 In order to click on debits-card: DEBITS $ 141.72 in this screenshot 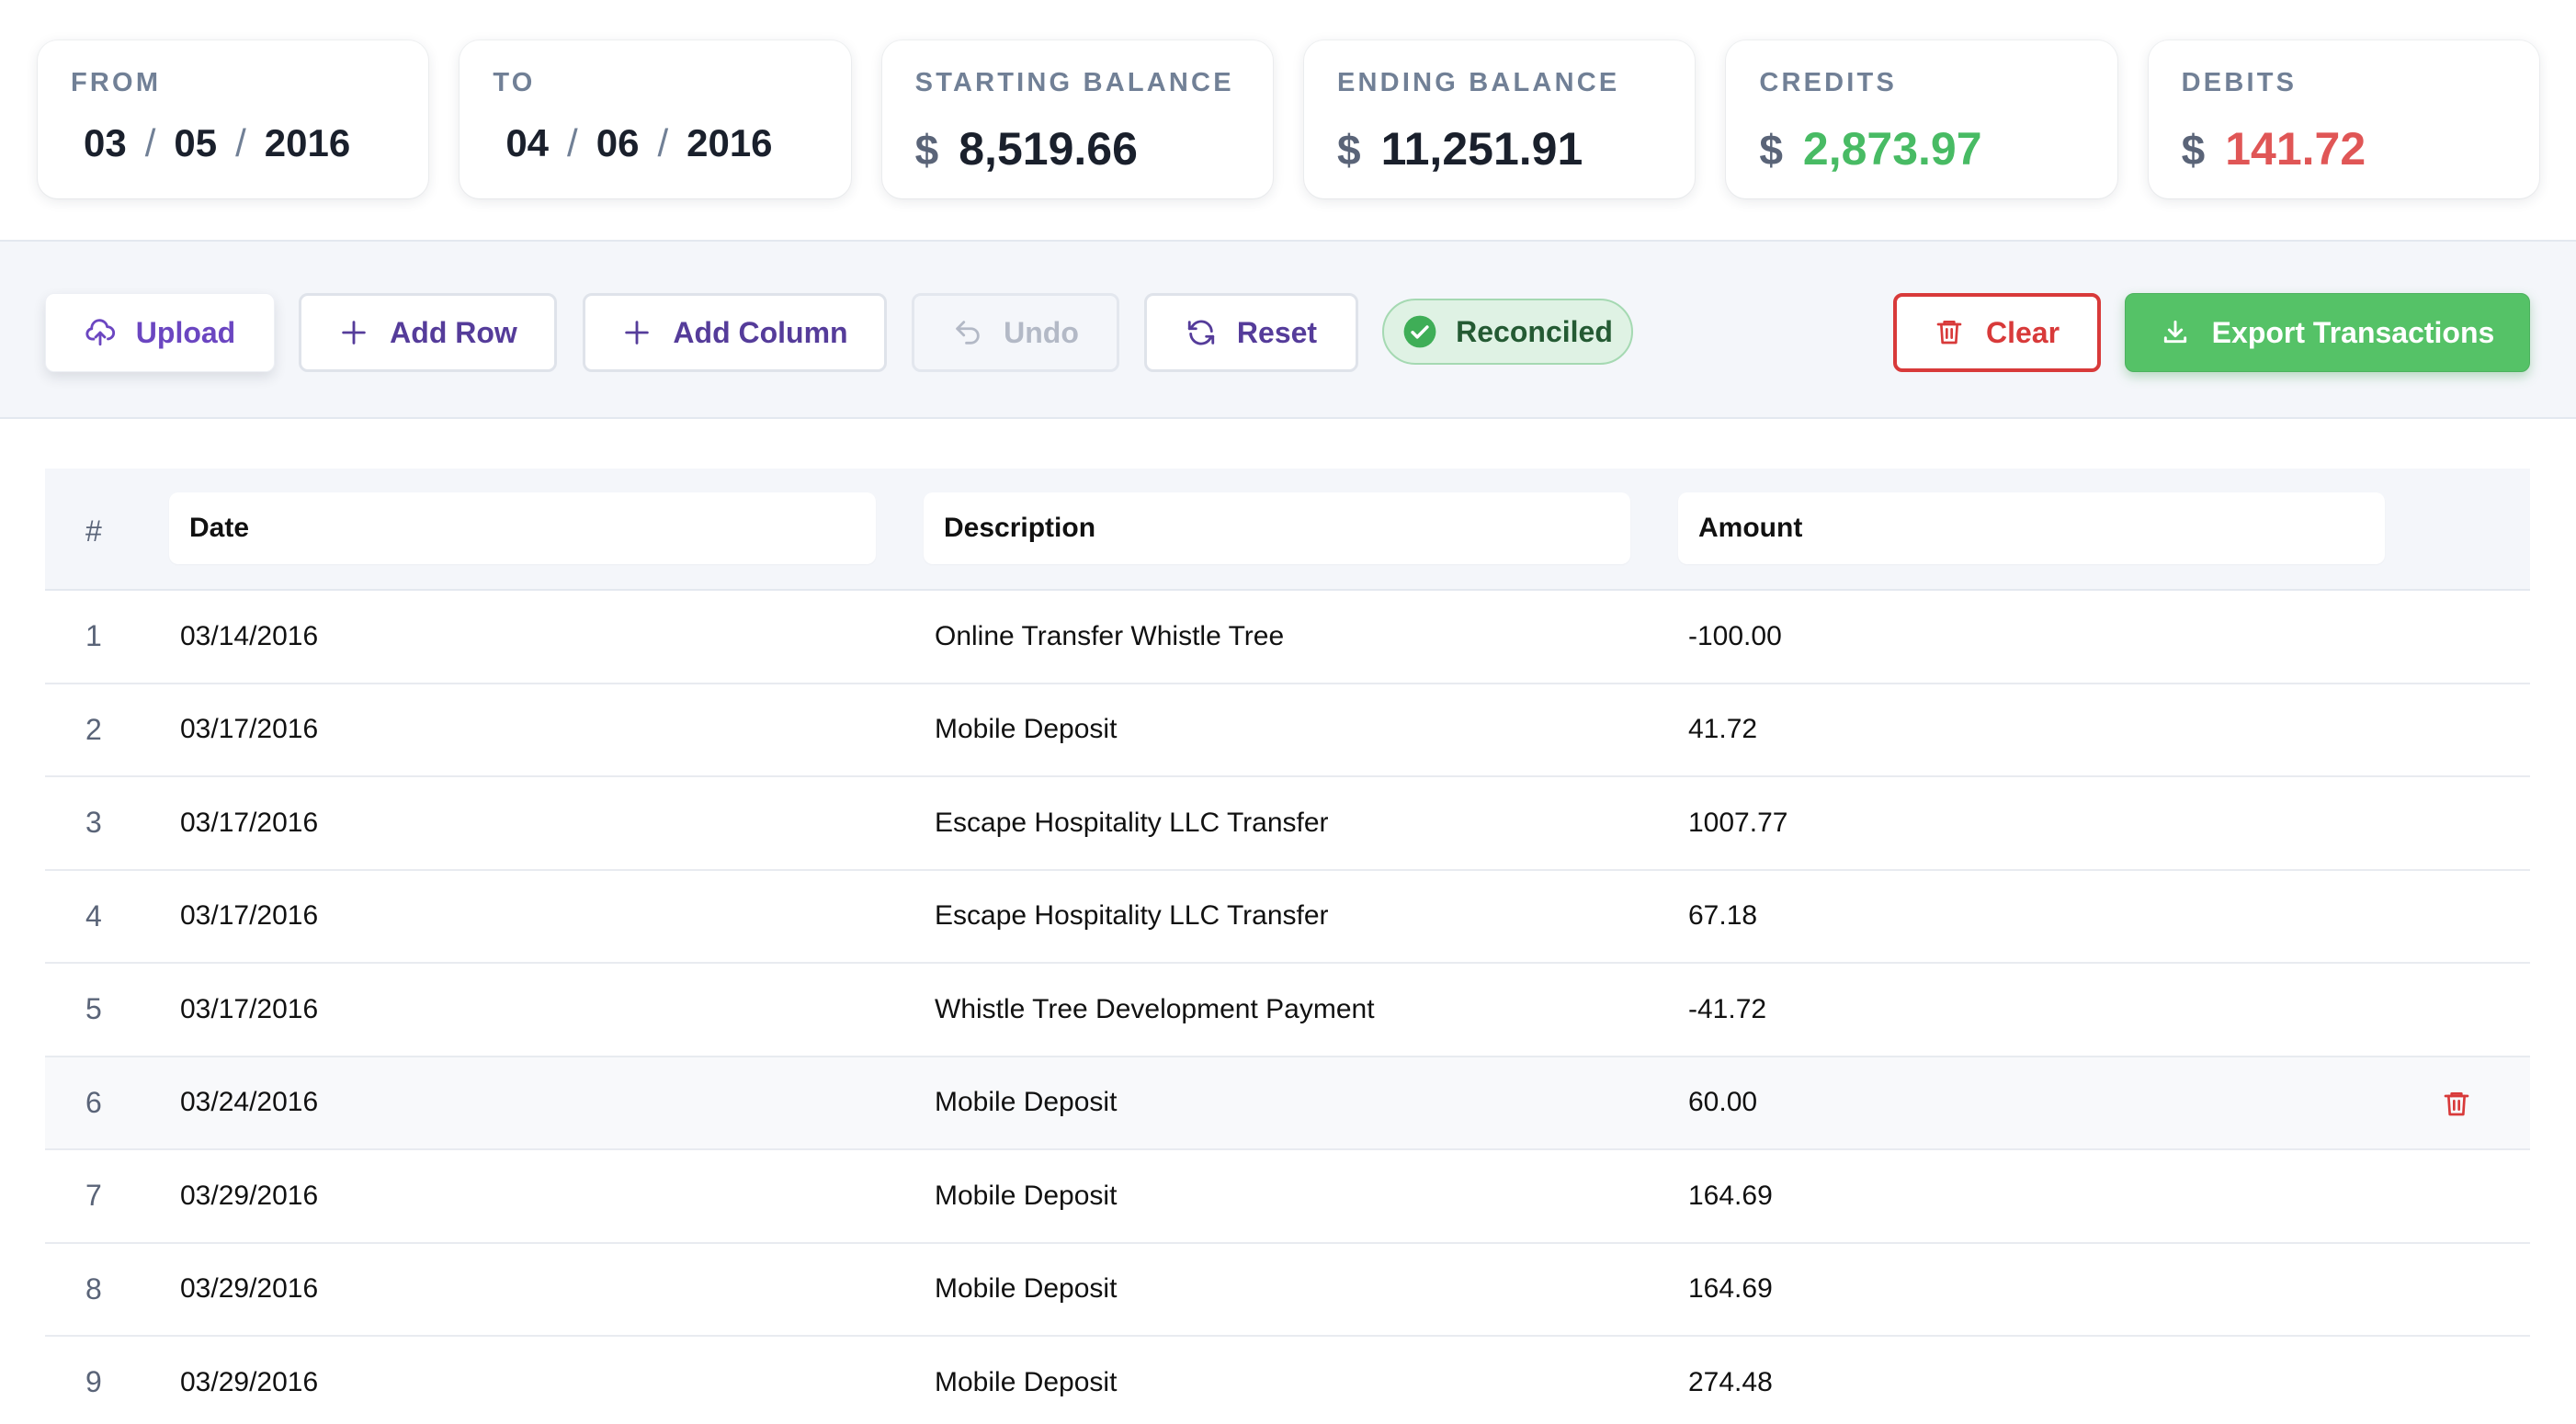, I will do `click(2343, 119)`.